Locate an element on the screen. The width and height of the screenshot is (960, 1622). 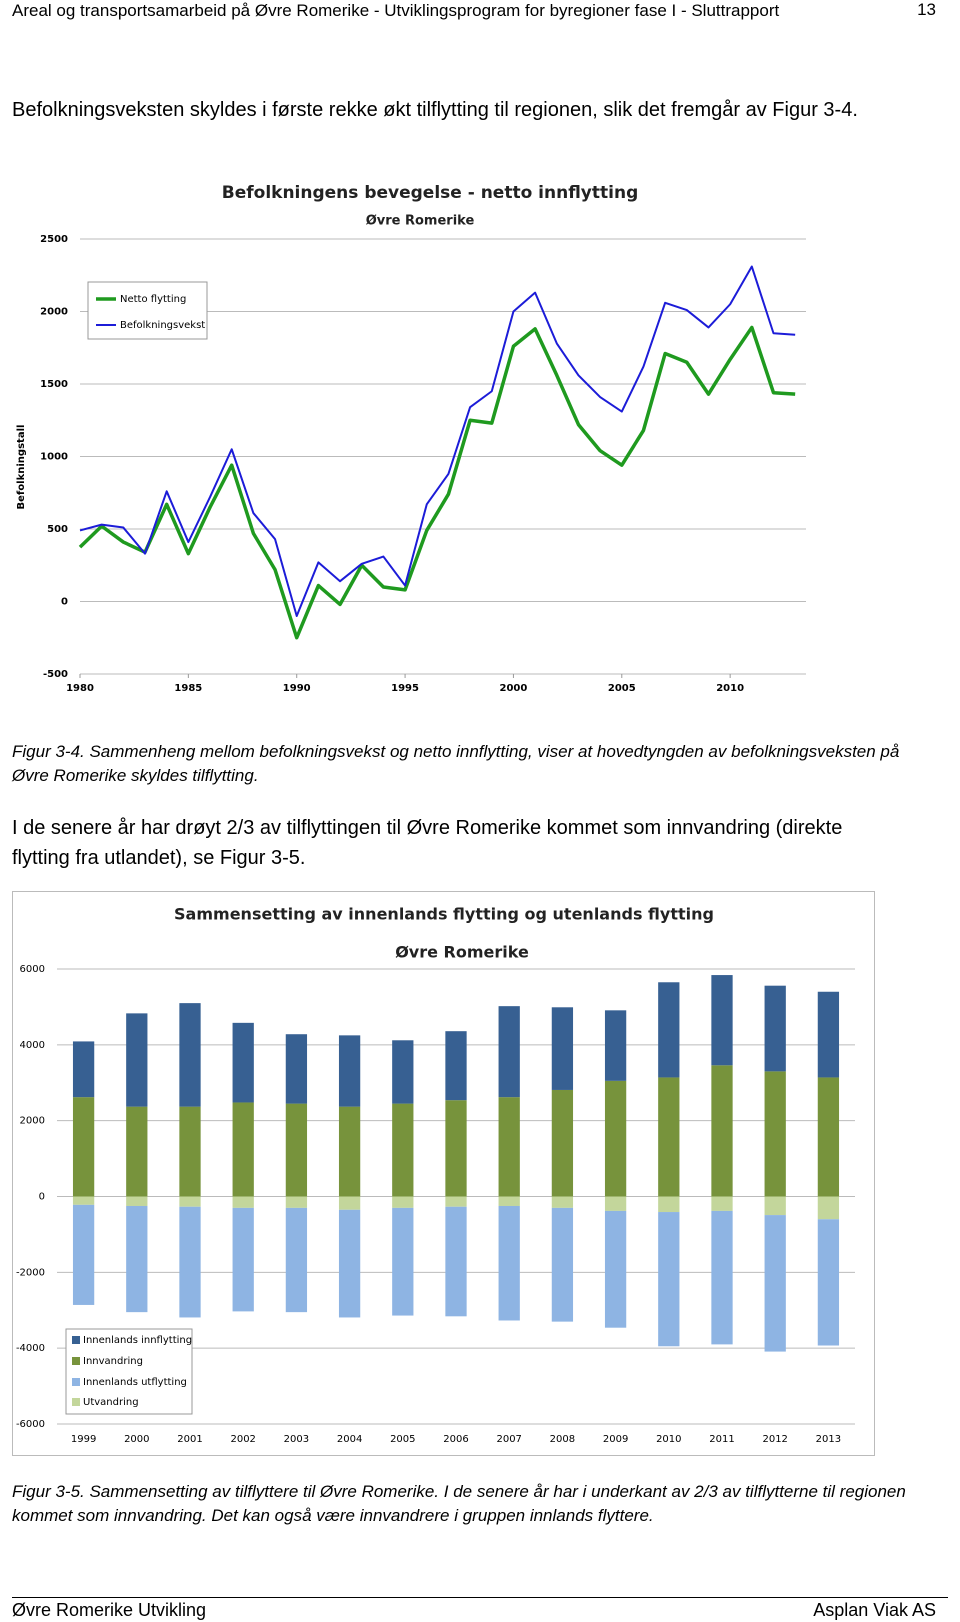
x-tick-label: 2010 is located at coordinates (668, 1439).